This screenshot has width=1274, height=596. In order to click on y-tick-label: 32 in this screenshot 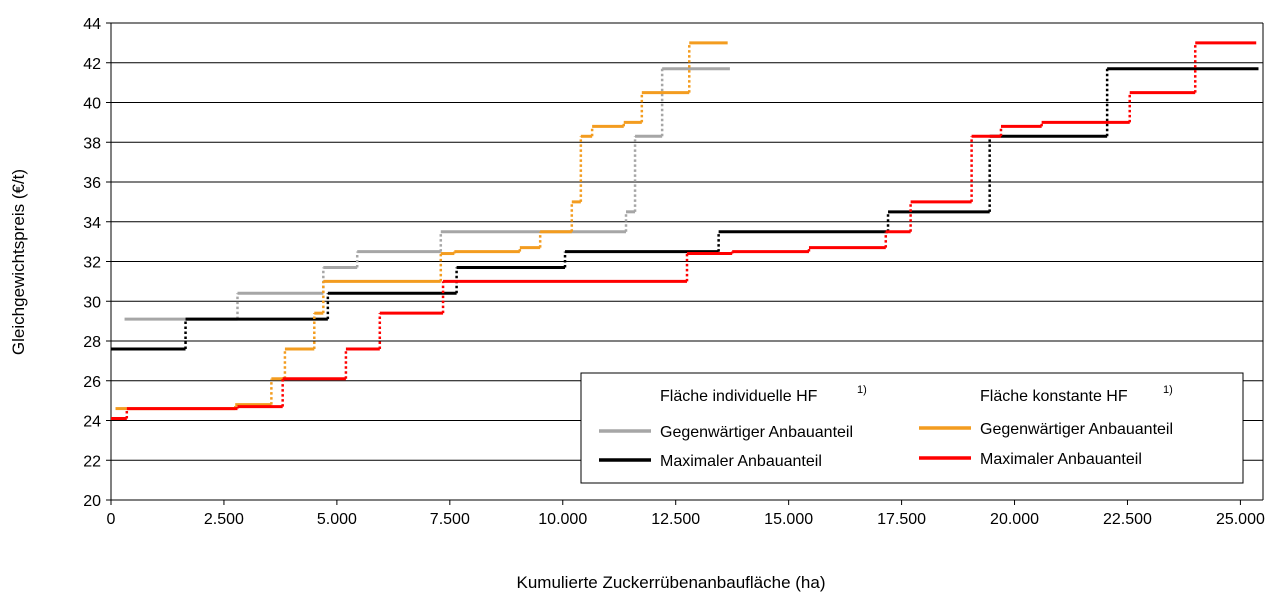, I will do `click(92, 263)`.